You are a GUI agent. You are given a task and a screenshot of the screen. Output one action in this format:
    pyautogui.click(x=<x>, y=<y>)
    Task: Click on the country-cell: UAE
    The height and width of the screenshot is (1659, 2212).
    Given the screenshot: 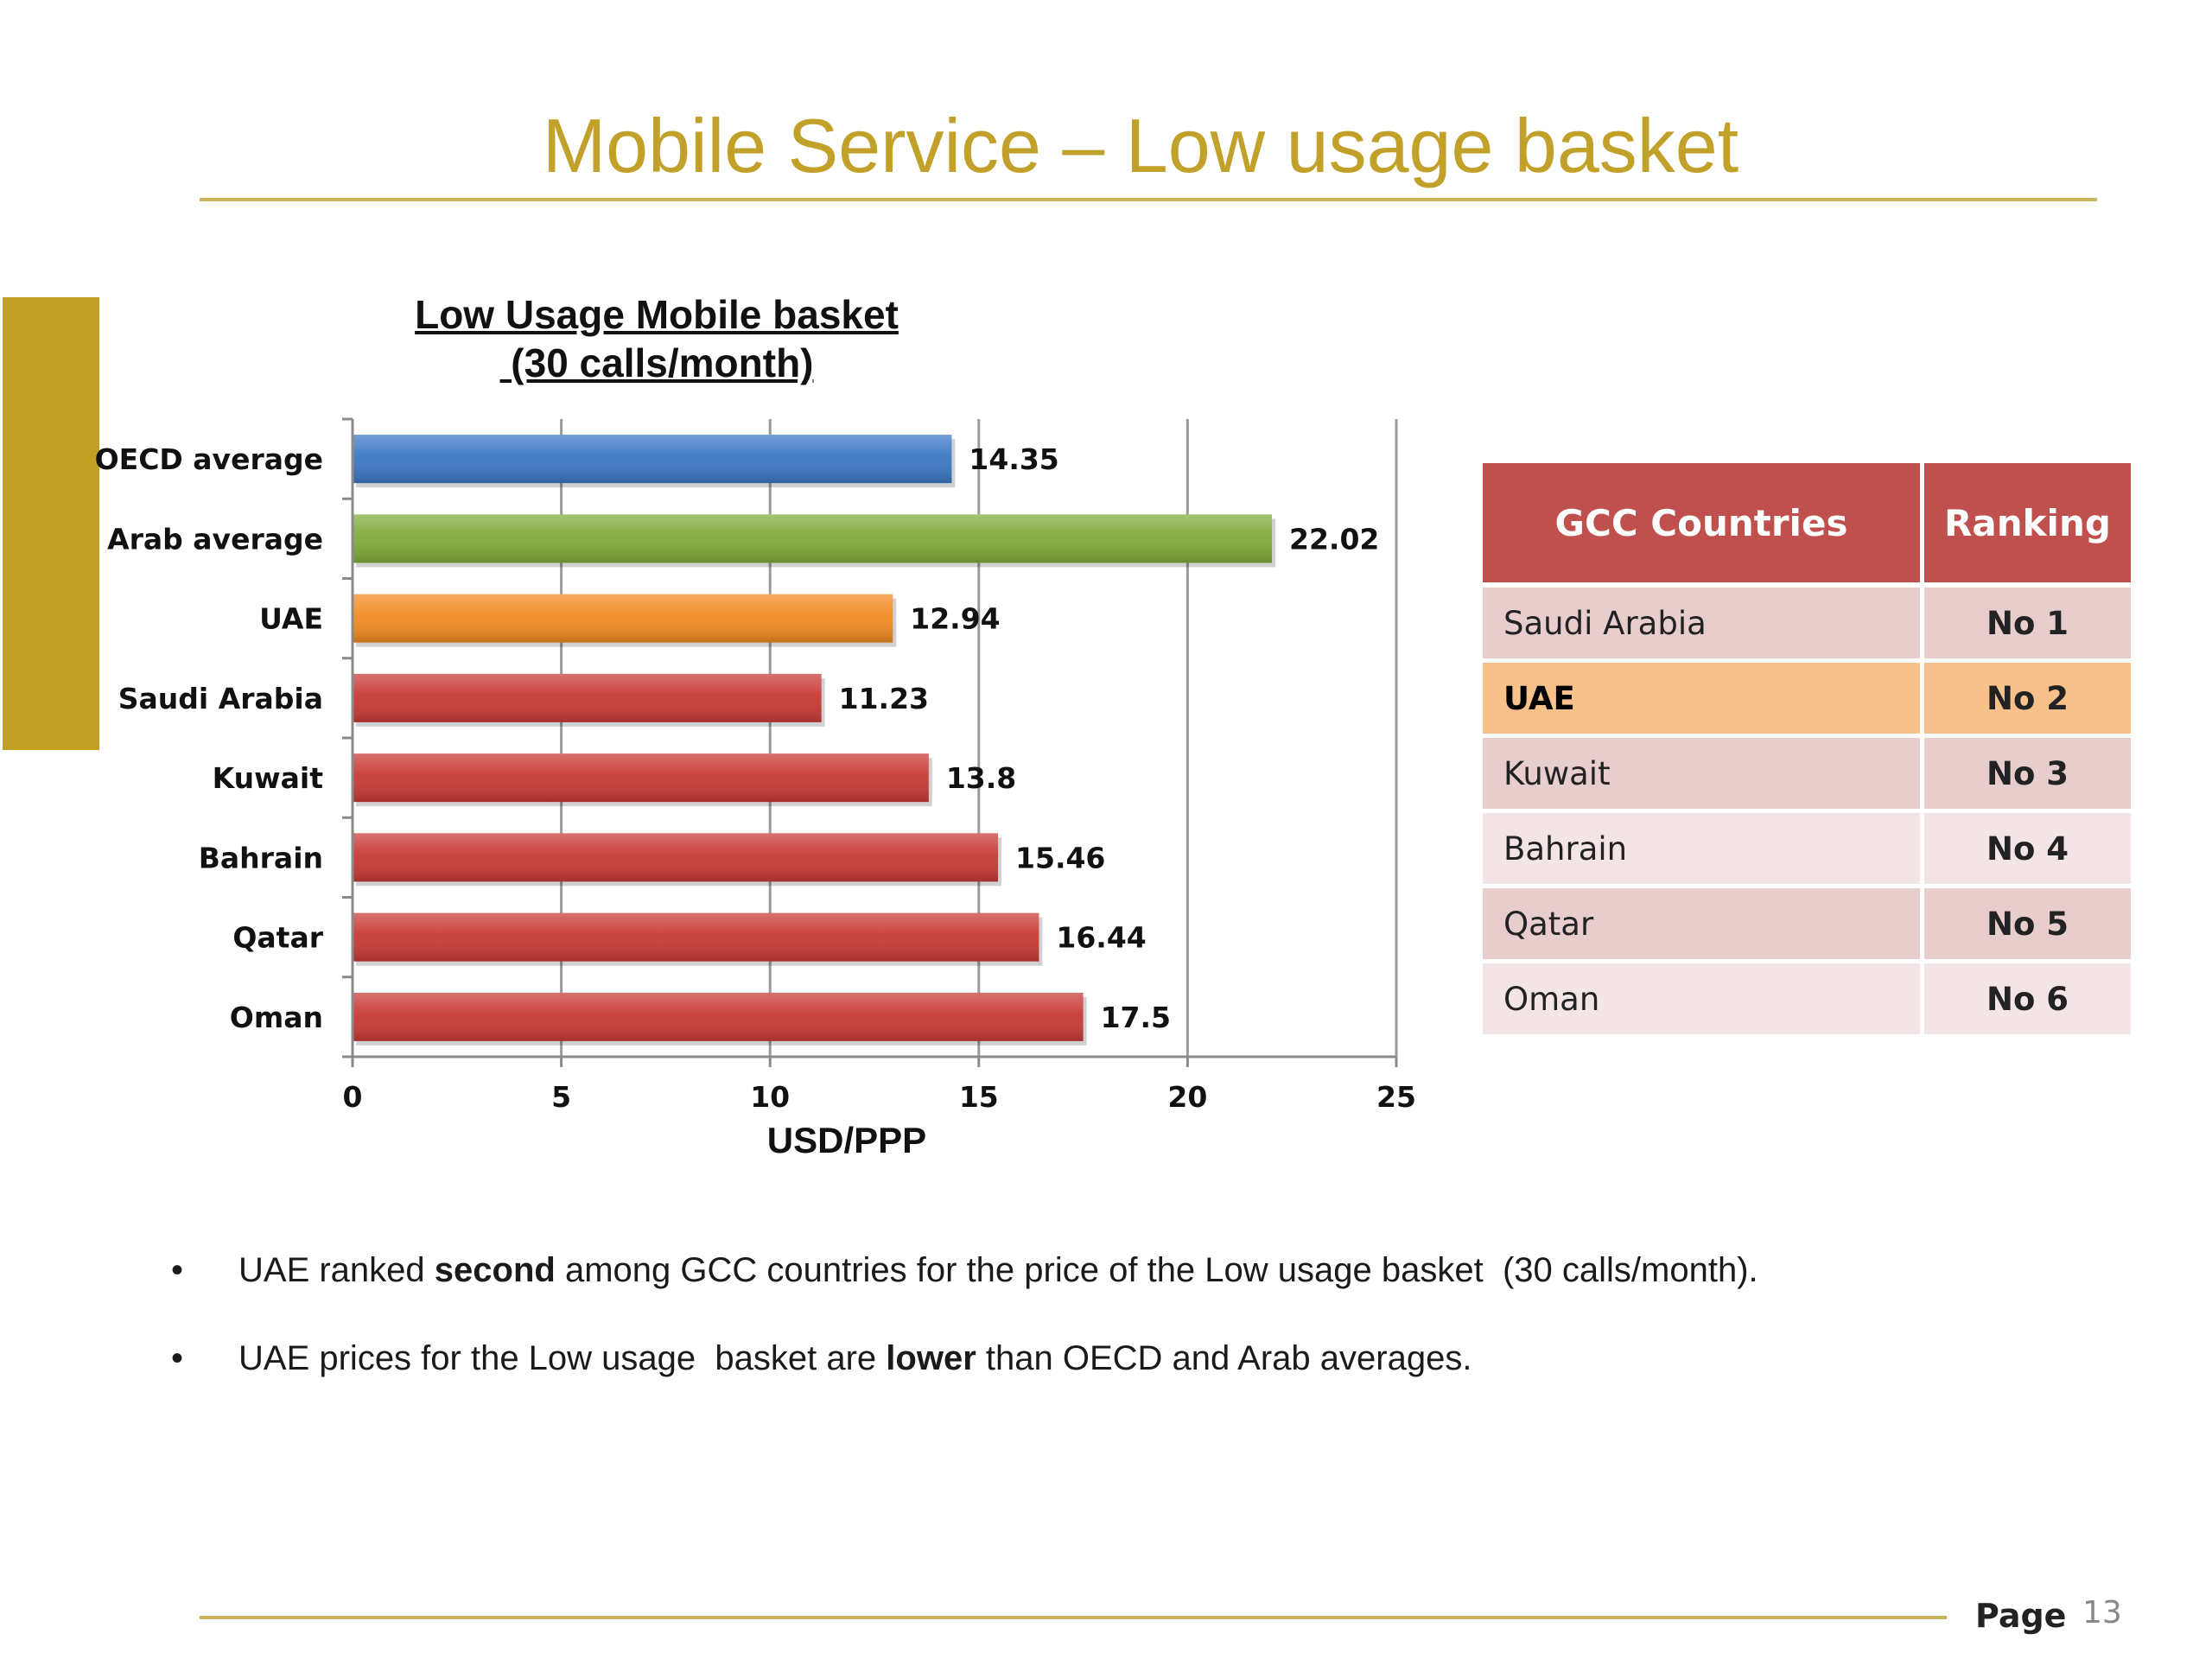 What is the action you would take?
    pyautogui.click(x=1703, y=699)
    